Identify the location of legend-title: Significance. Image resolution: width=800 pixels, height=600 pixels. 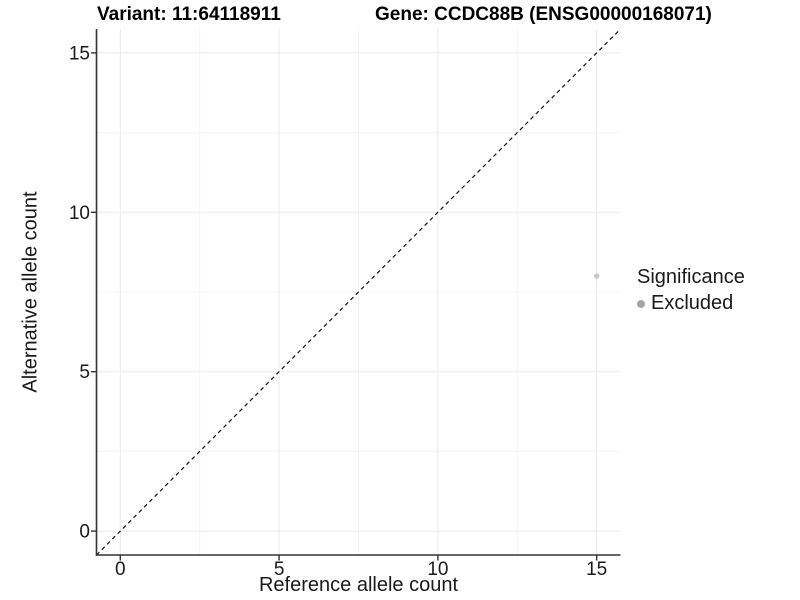
(691, 277).